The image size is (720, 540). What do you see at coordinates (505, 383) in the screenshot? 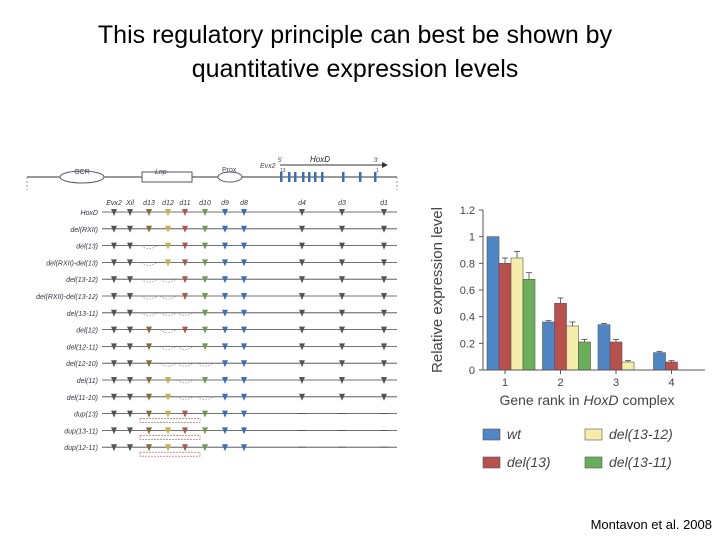
I see `x-tick-label: 1` at bounding box center [505, 383].